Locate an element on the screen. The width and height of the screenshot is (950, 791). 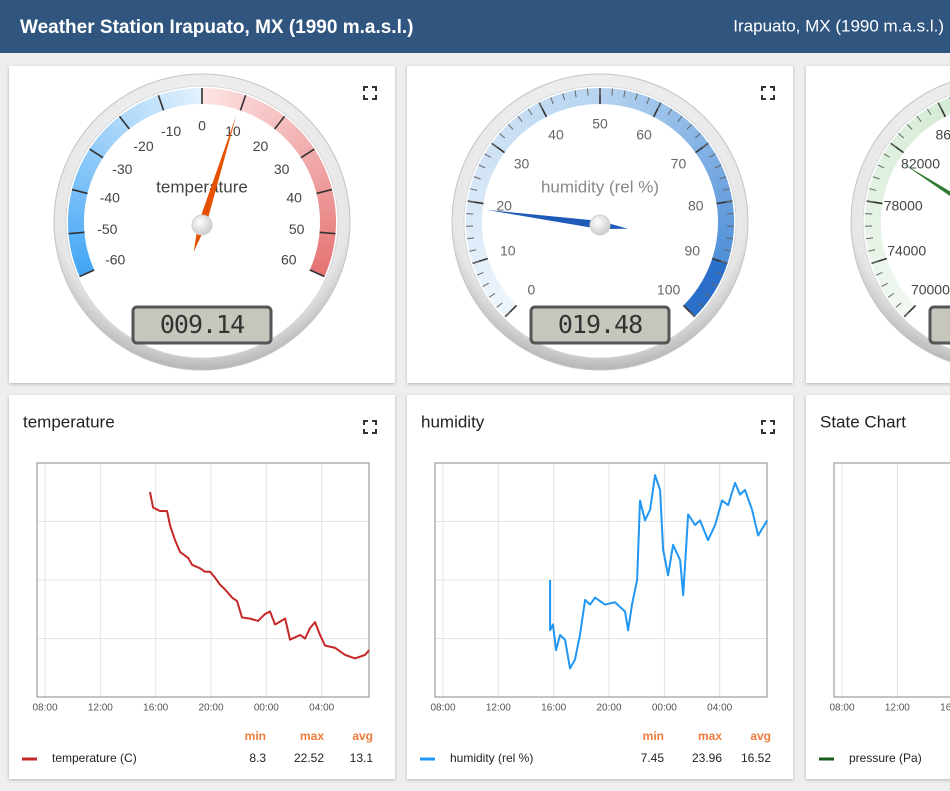
gauge-tick-label: 70 is located at coordinates (679, 164).